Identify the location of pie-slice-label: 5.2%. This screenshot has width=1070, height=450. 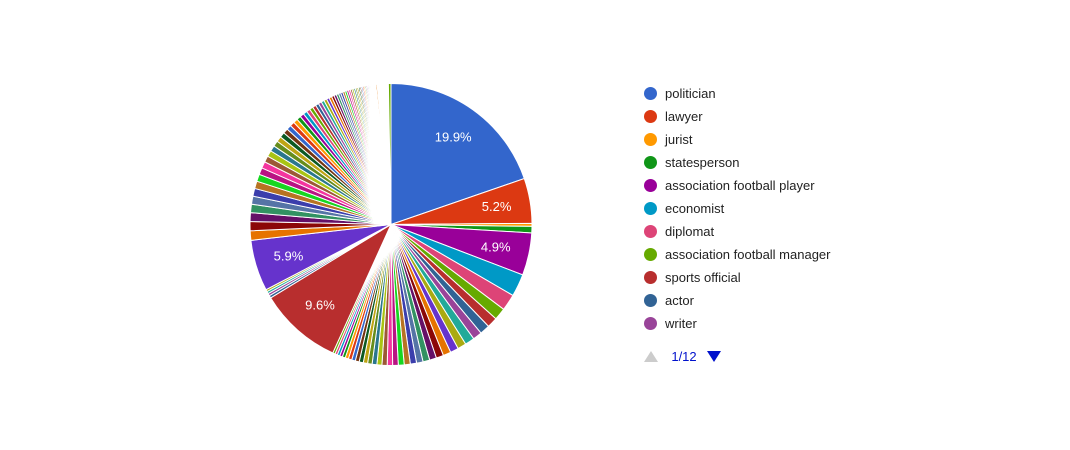
(497, 206).